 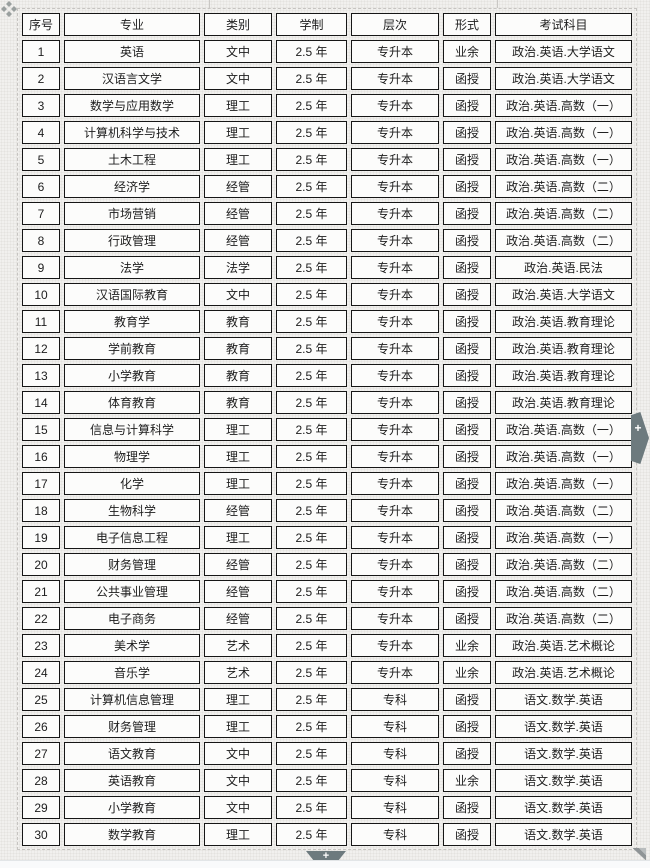 I want to click on cell-r17-c3: 2.5 年, so click(x=311, y=483).